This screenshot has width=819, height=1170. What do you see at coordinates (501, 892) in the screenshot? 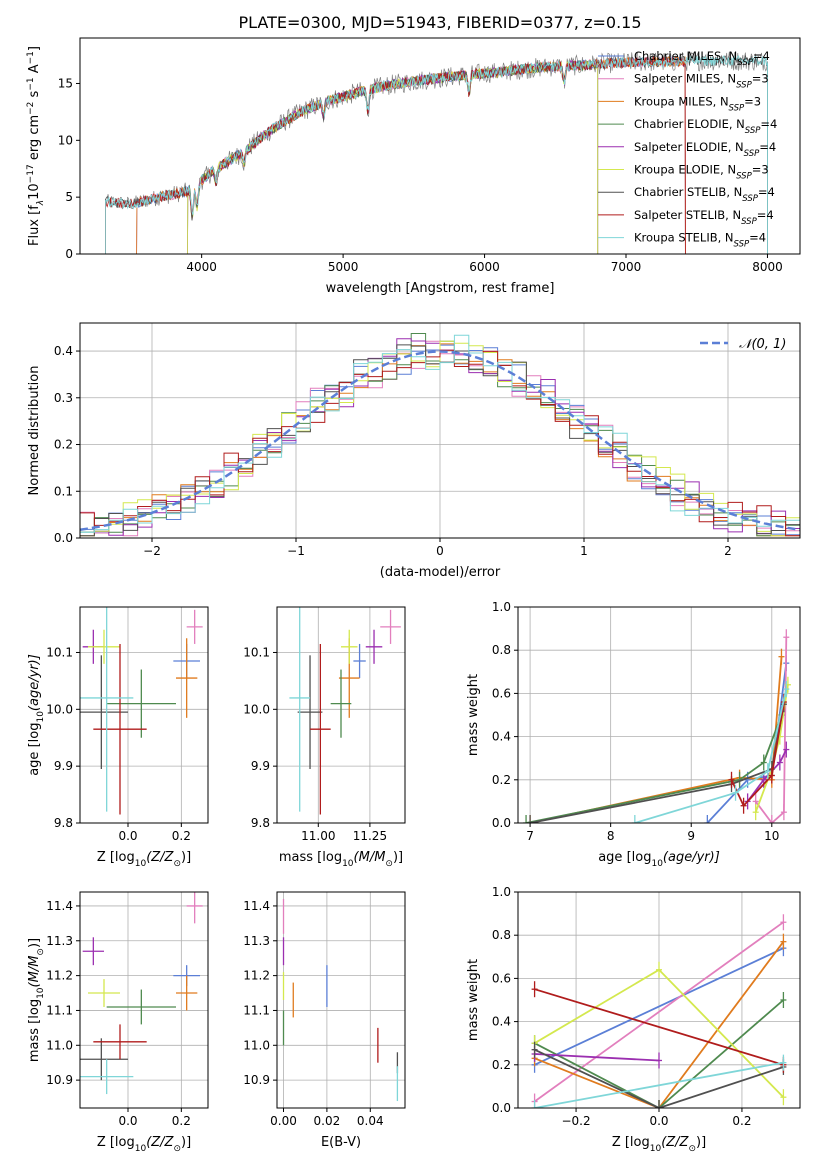
I see `y-tick-label: 1.0` at bounding box center [501, 892].